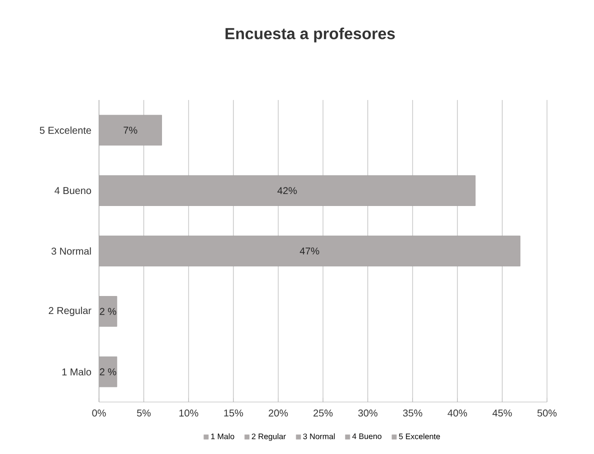 The height and width of the screenshot is (454, 594). Describe the element at coordinates (287, 190) in the screenshot. I see `data-label: 42%` at that location.